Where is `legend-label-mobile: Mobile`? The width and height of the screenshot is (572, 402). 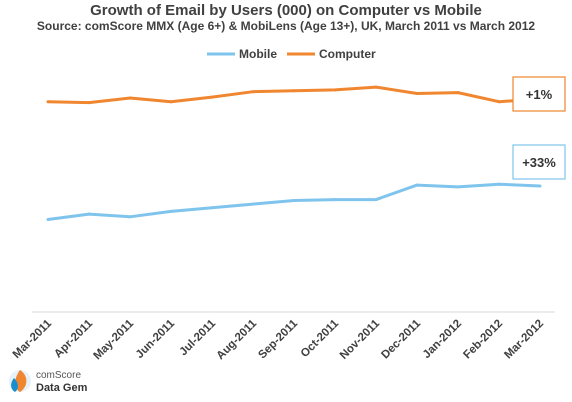 legend-label-mobile: Mobile is located at coordinates (258, 54).